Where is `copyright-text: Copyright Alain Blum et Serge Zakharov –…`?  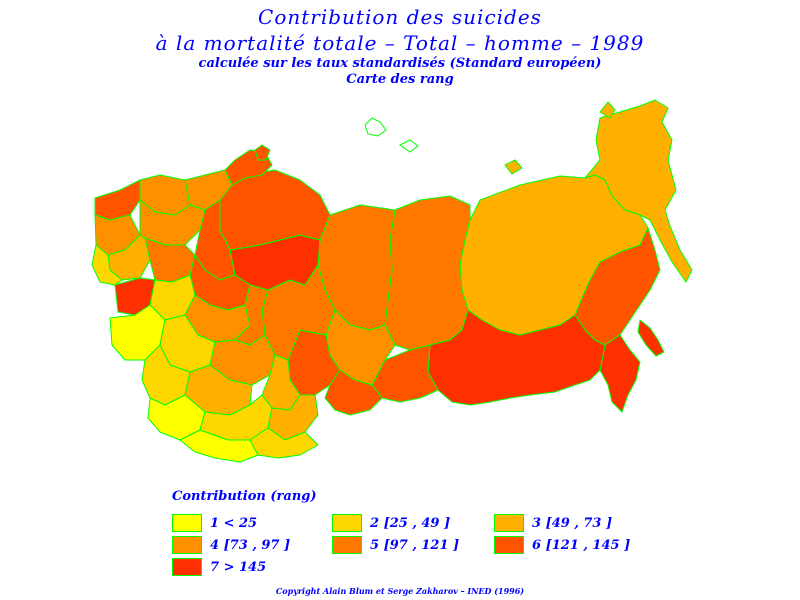
copyright-text: Copyright Alain Blum et Serge Zakharov –… is located at coordinates (400, 591).